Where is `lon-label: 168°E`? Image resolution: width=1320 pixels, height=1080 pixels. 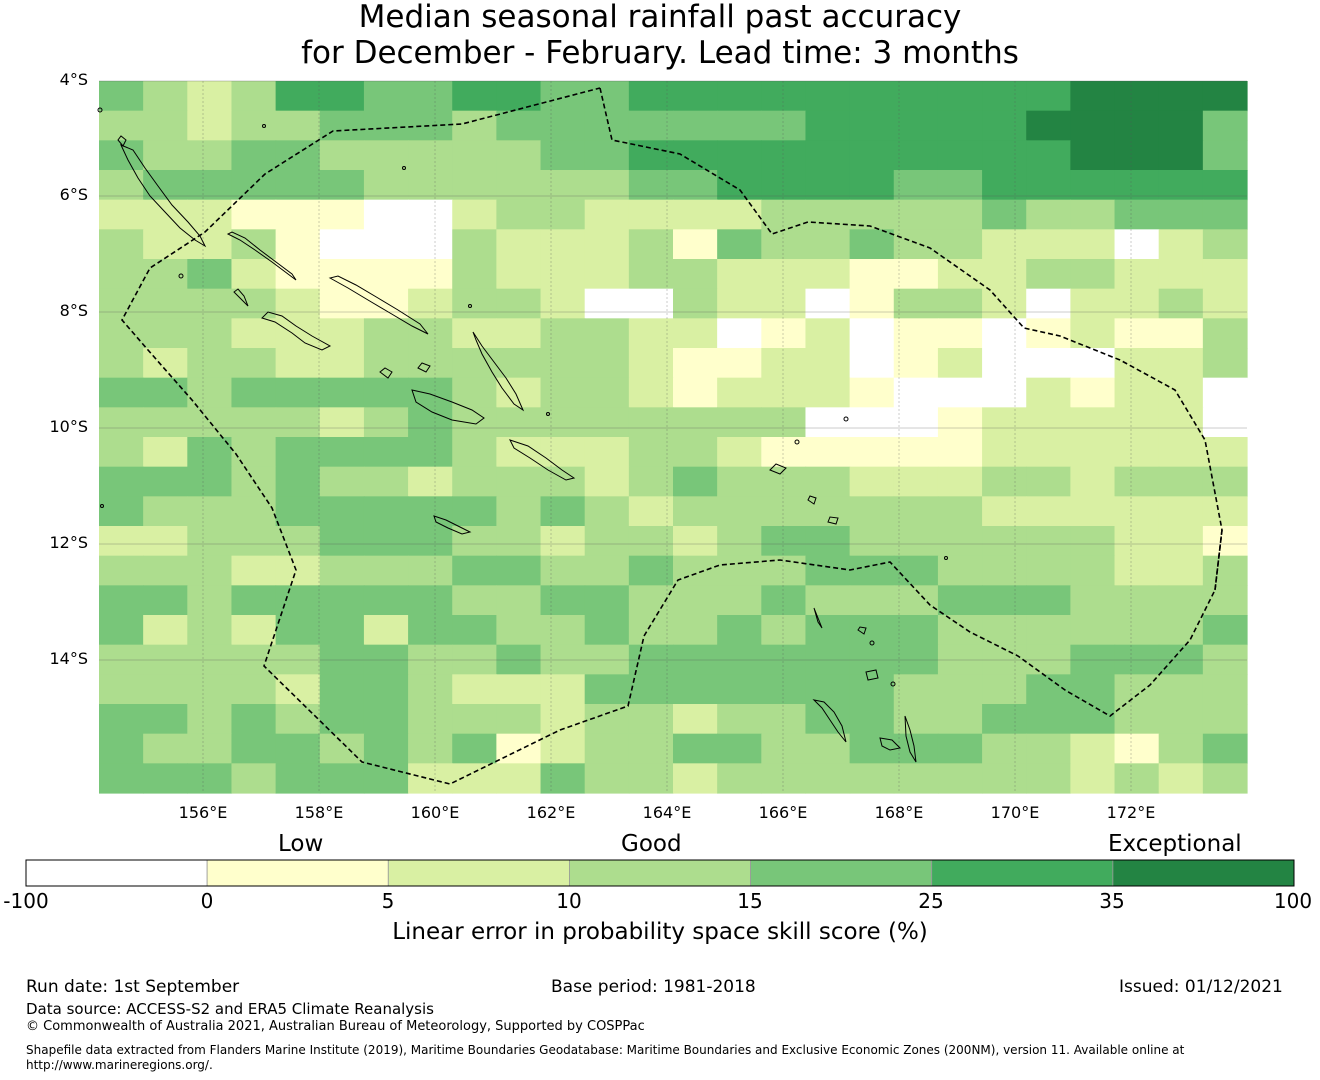 lon-label: 168°E is located at coordinates (899, 812).